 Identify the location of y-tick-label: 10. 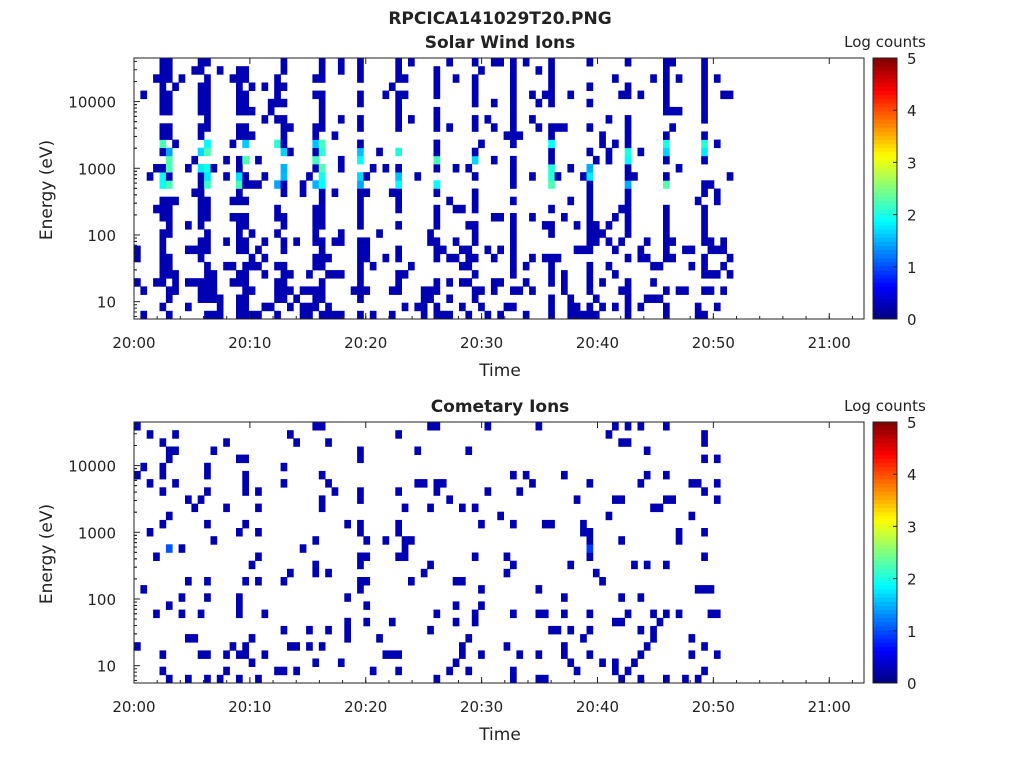
(106, 303).